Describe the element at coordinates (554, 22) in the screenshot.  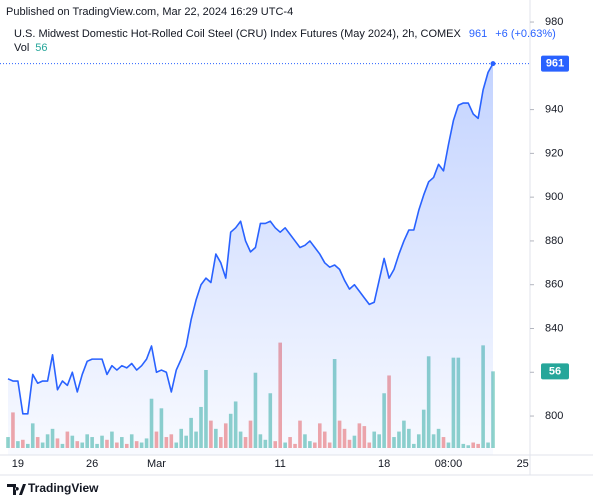
I see `y-tick-label: 980` at that location.